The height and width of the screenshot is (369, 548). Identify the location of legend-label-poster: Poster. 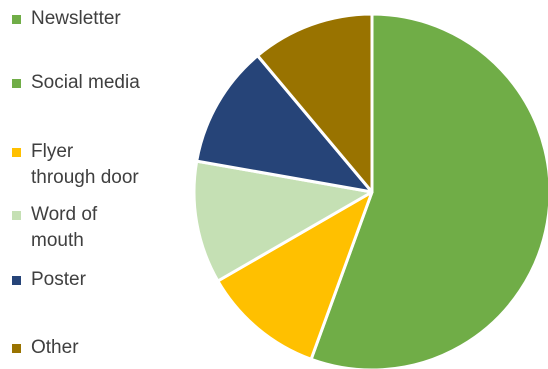
(58, 279).